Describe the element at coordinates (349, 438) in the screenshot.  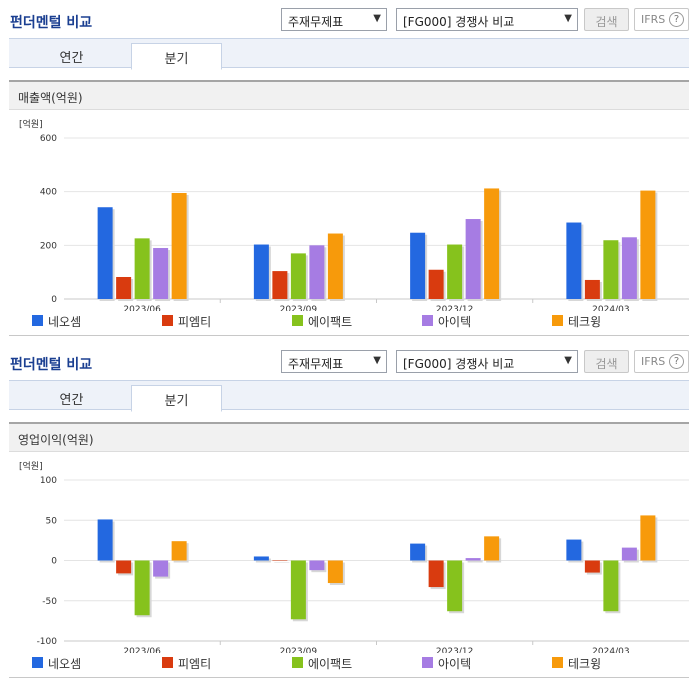
I see `chart-header: 영업이익(억원)` at that location.